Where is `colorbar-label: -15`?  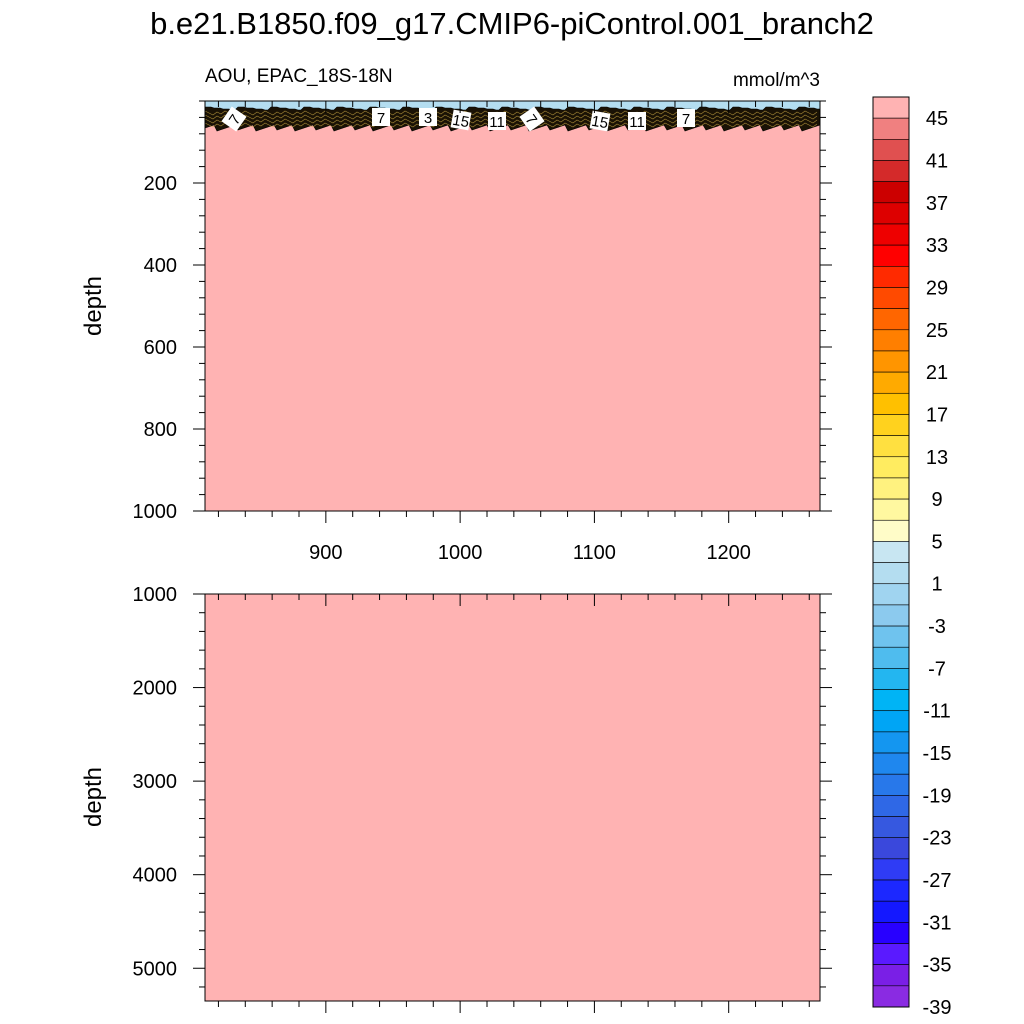 colorbar-label: -15 is located at coordinates (937, 754).